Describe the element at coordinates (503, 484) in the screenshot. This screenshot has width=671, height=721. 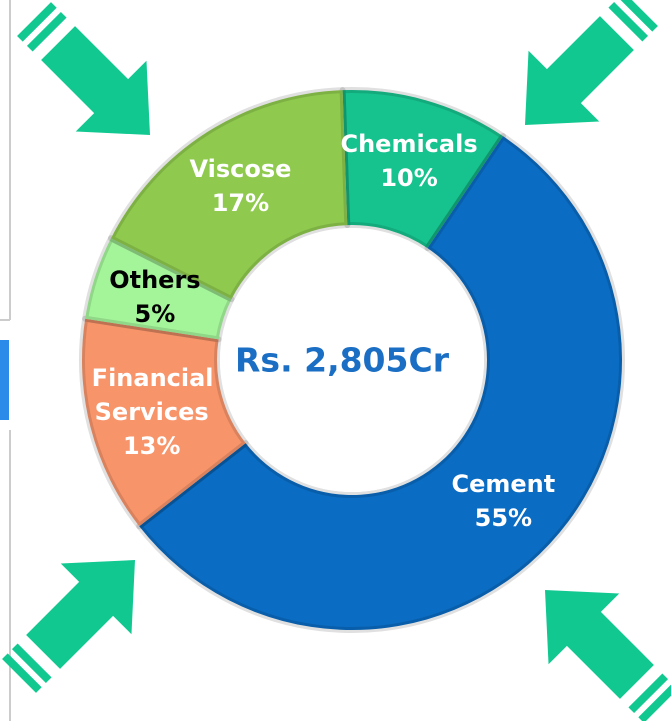
I see `category-label: Cement` at that location.